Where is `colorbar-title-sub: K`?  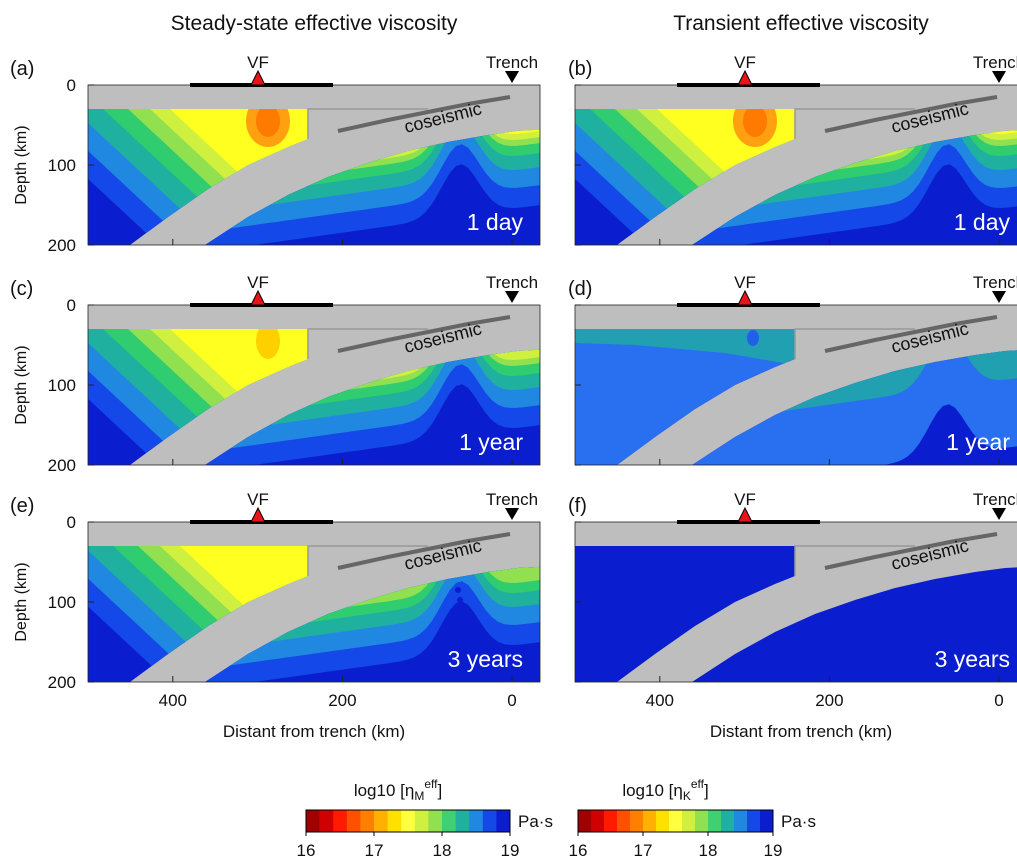
colorbar-title-sub: K is located at coordinates (687, 796).